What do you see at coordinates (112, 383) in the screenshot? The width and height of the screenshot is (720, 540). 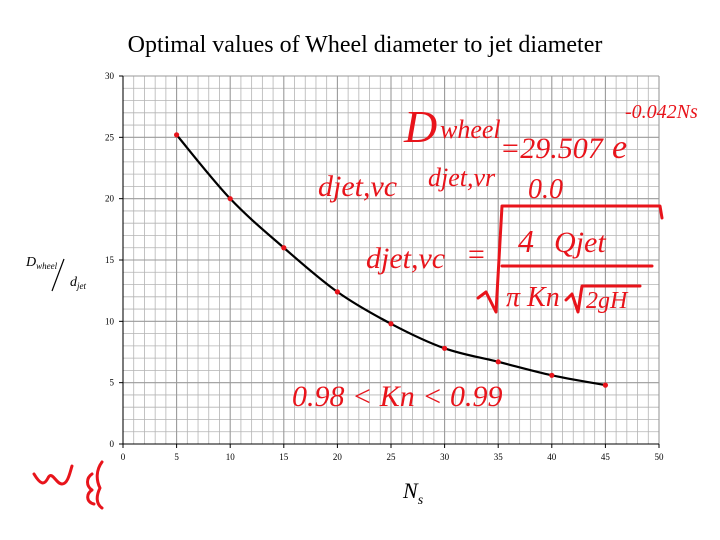 I see `y-tick-label: 5` at bounding box center [112, 383].